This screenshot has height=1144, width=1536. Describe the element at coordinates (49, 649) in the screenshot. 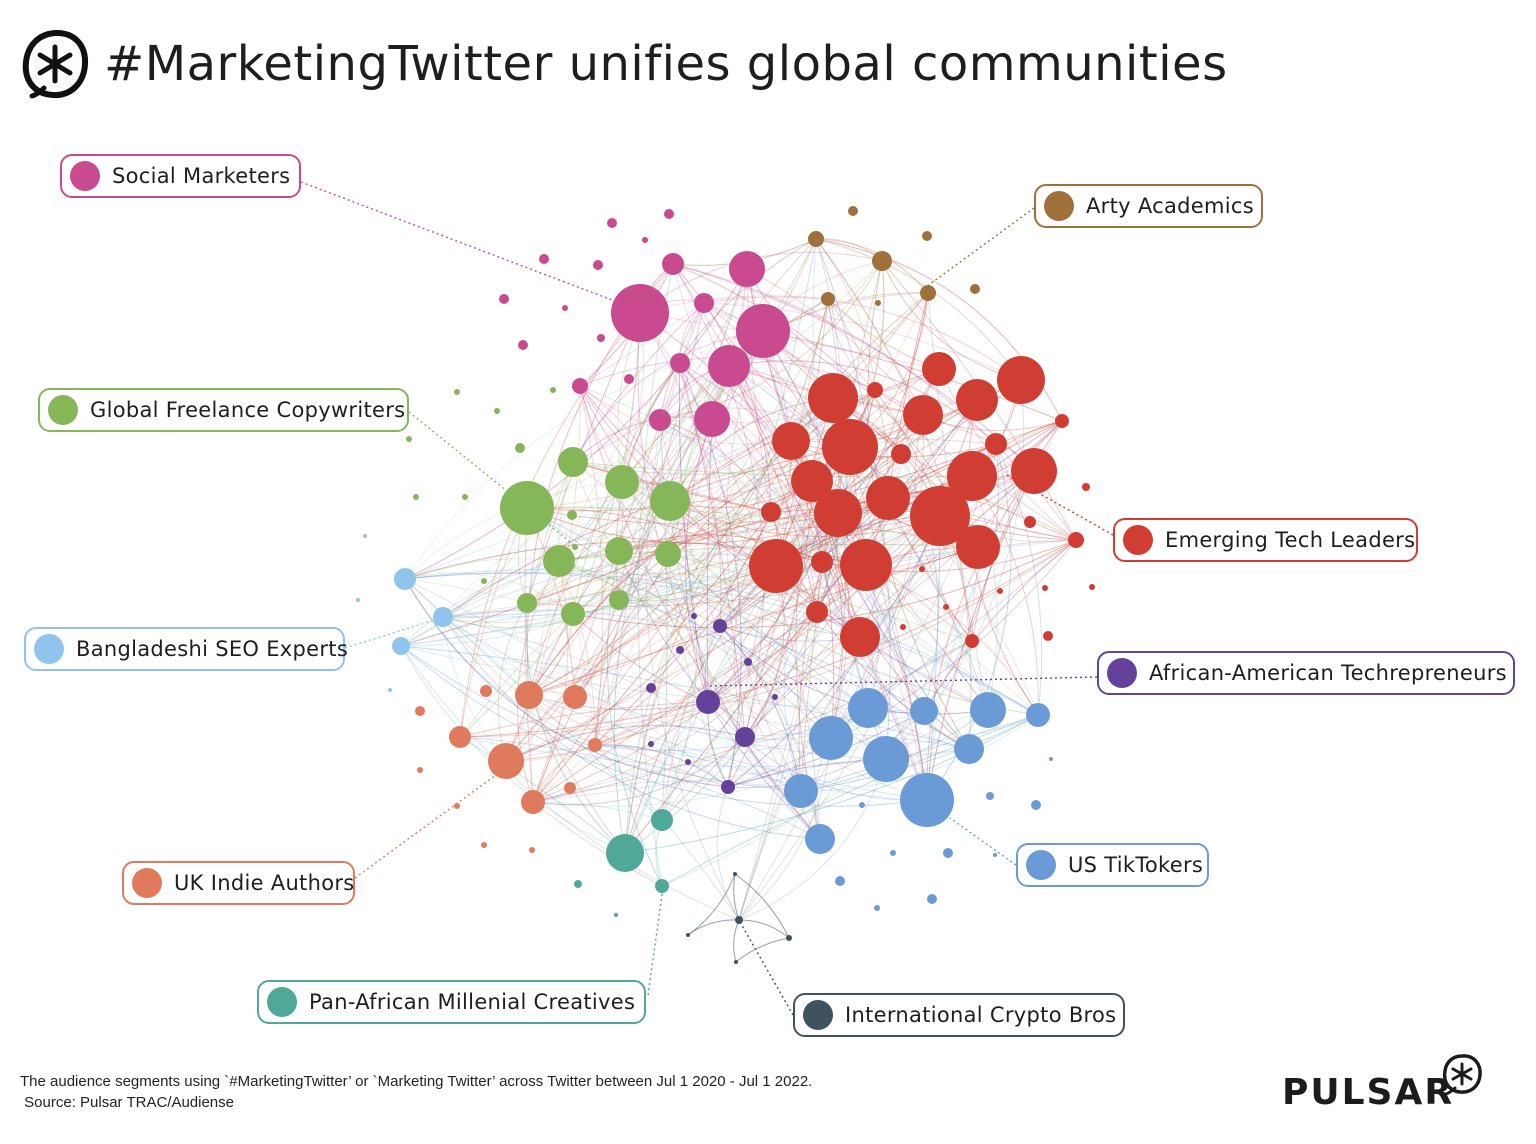

I see `legend-dot-bangladeshi-seo-experts` at that location.